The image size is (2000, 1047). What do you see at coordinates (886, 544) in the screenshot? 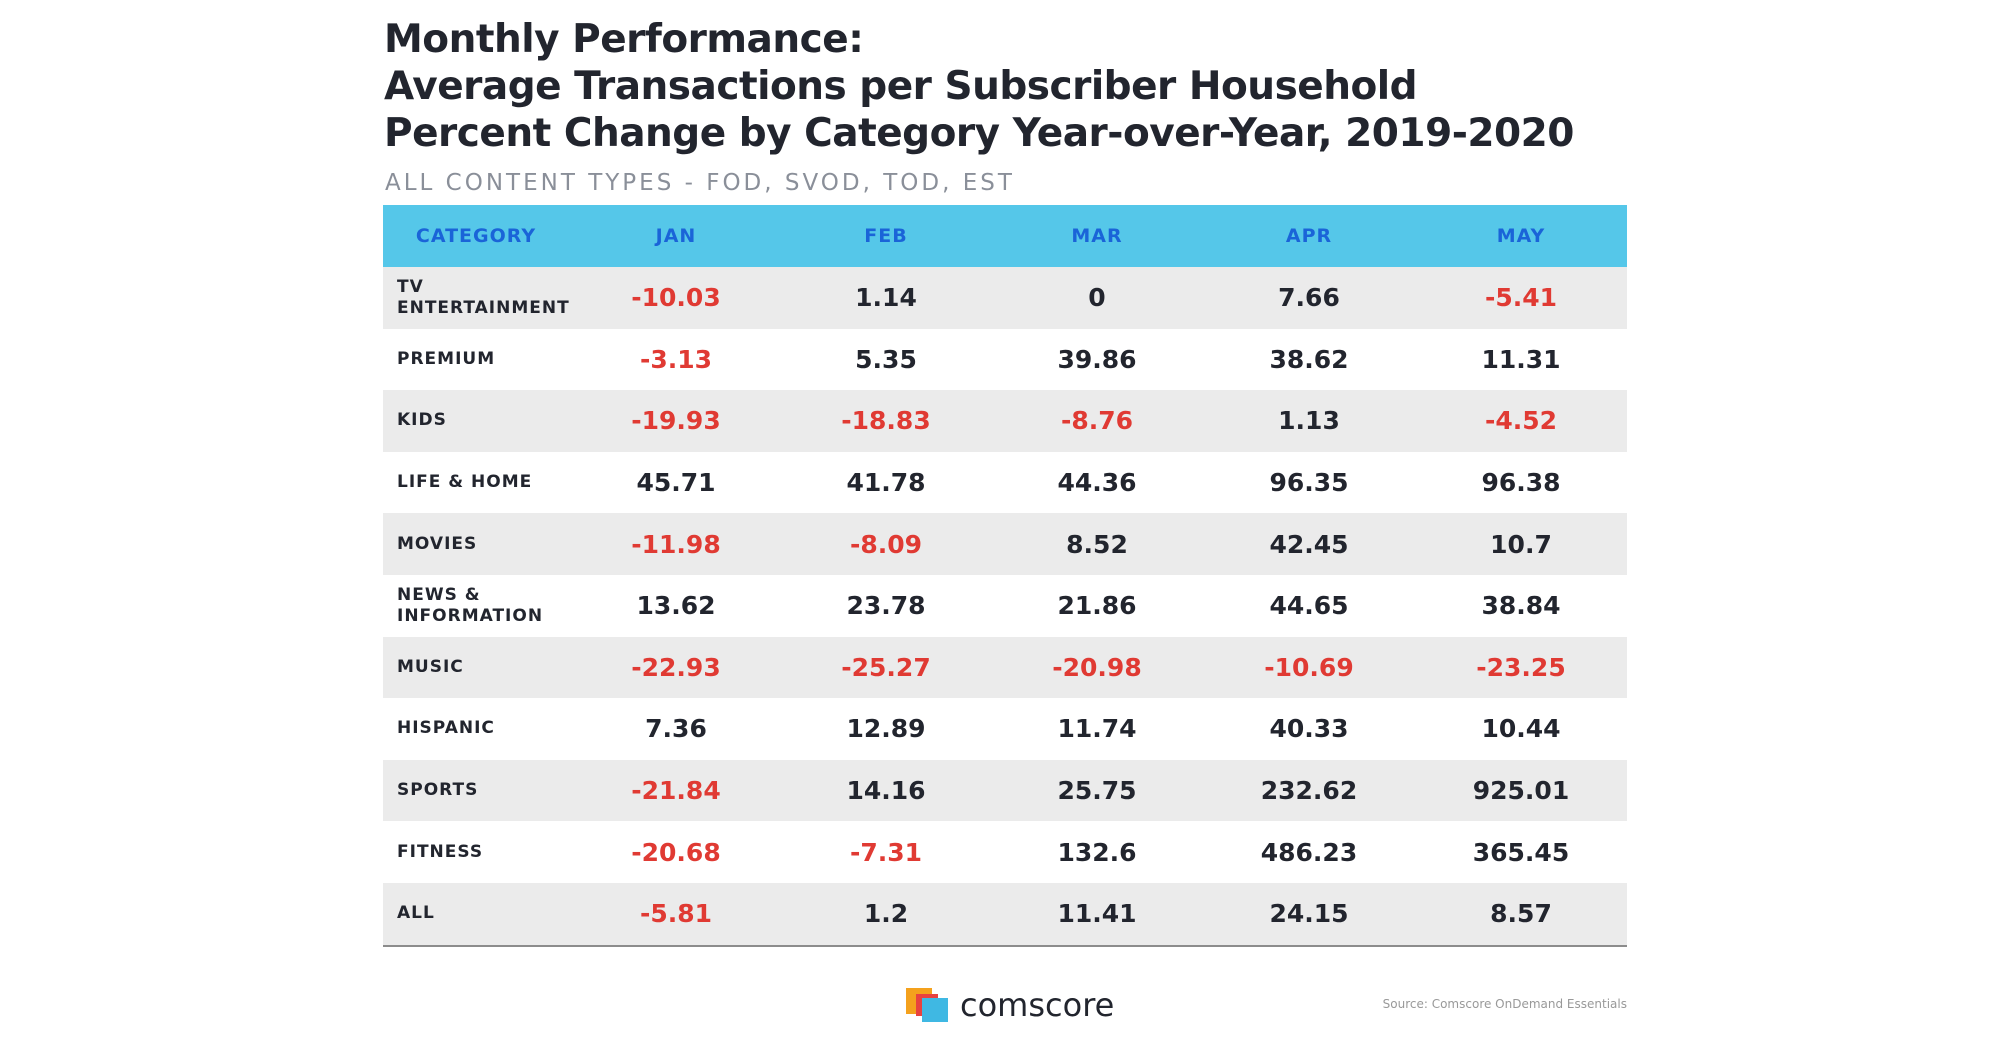
I see `value-cell: -8.09` at bounding box center [886, 544].